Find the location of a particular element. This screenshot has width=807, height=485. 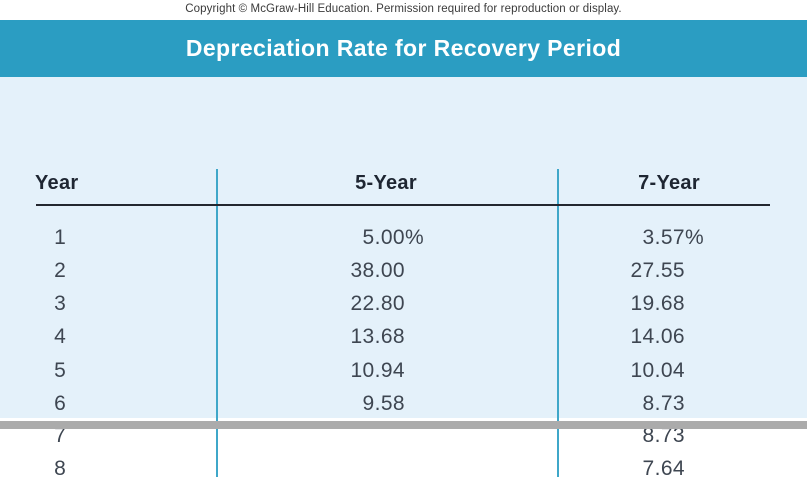

rate-5yr-cell: 10.94 is located at coordinates (352, 370).